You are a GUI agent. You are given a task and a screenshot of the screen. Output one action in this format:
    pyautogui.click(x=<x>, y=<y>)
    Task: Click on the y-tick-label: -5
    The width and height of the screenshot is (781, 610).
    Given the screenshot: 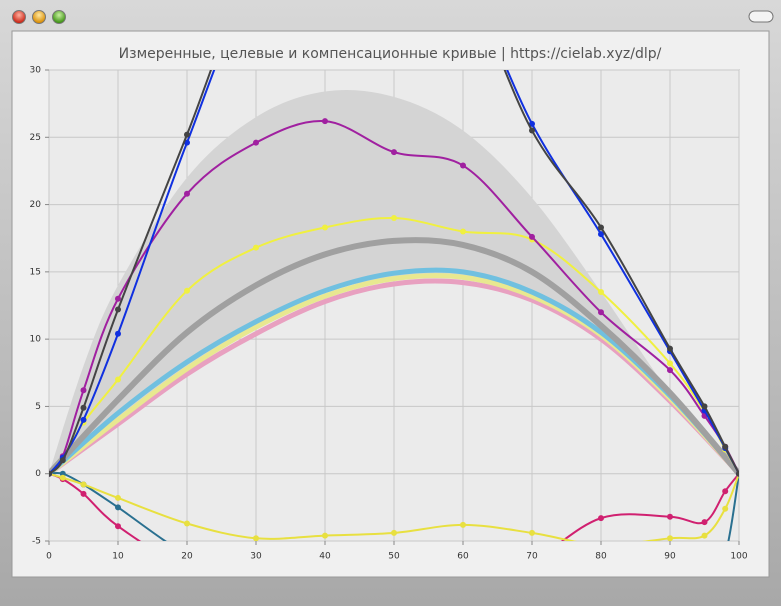 What is the action you would take?
    pyautogui.click(x=36, y=542)
    